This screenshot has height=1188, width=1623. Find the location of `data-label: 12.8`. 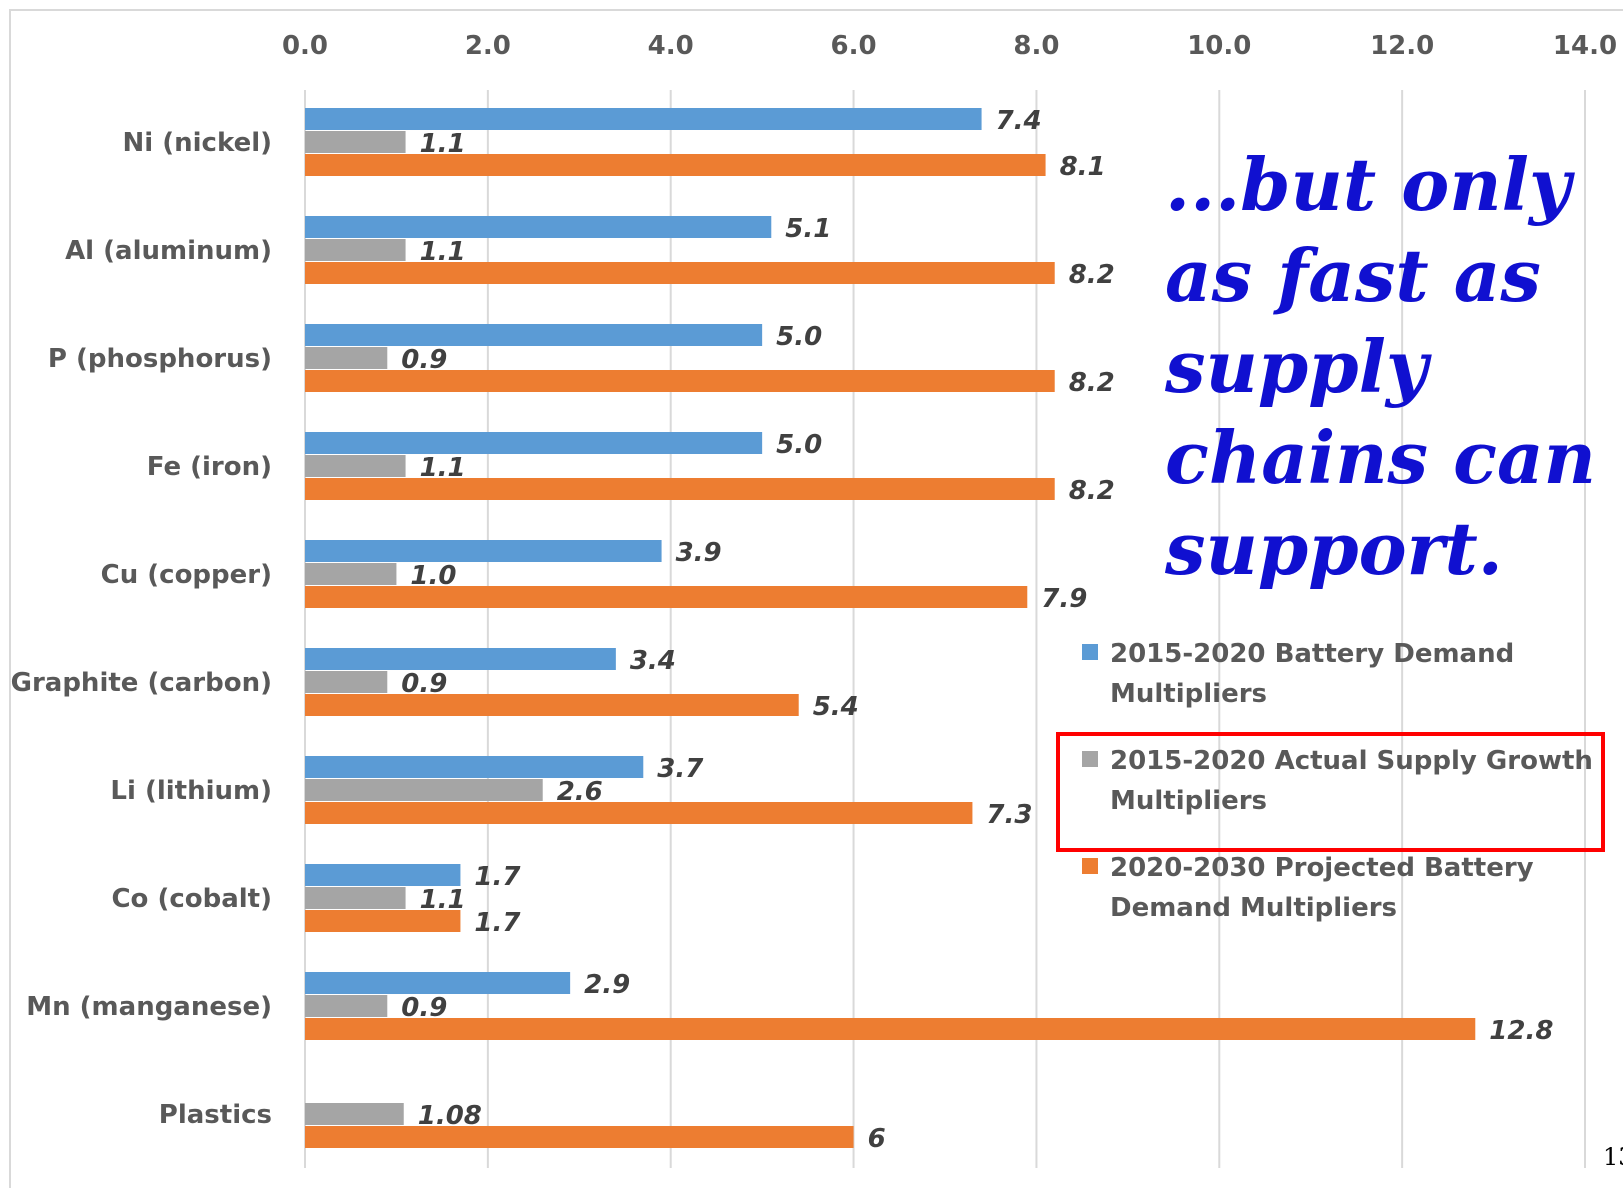

data-label: 12.8 is located at coordinates (1521, 1031).